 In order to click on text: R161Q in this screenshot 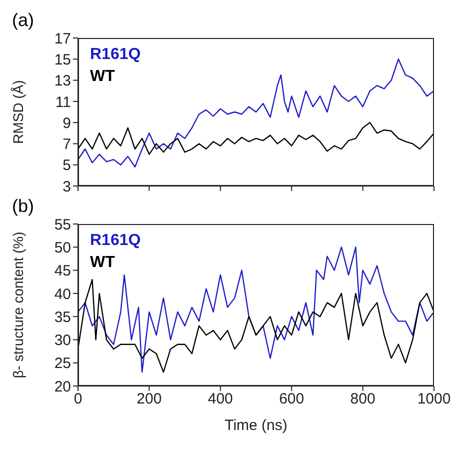, I will do `click(115, 55)`.